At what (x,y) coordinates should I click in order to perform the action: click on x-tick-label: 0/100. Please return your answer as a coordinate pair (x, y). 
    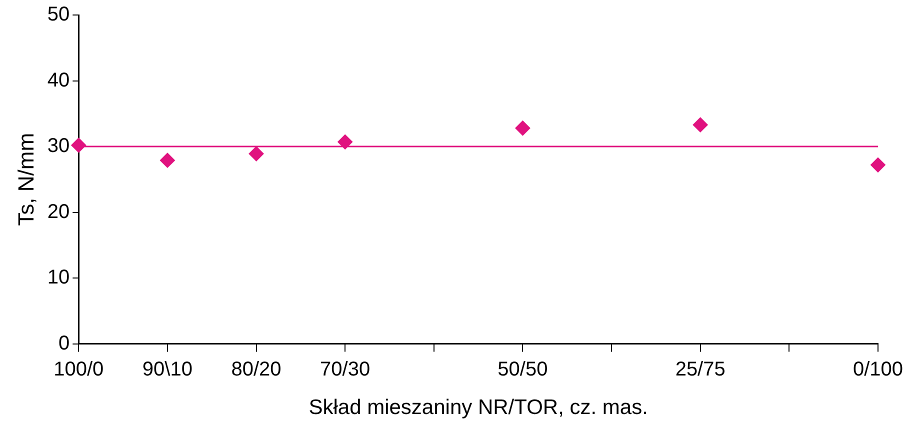
    Looking at the image, I should click on (878, 369).